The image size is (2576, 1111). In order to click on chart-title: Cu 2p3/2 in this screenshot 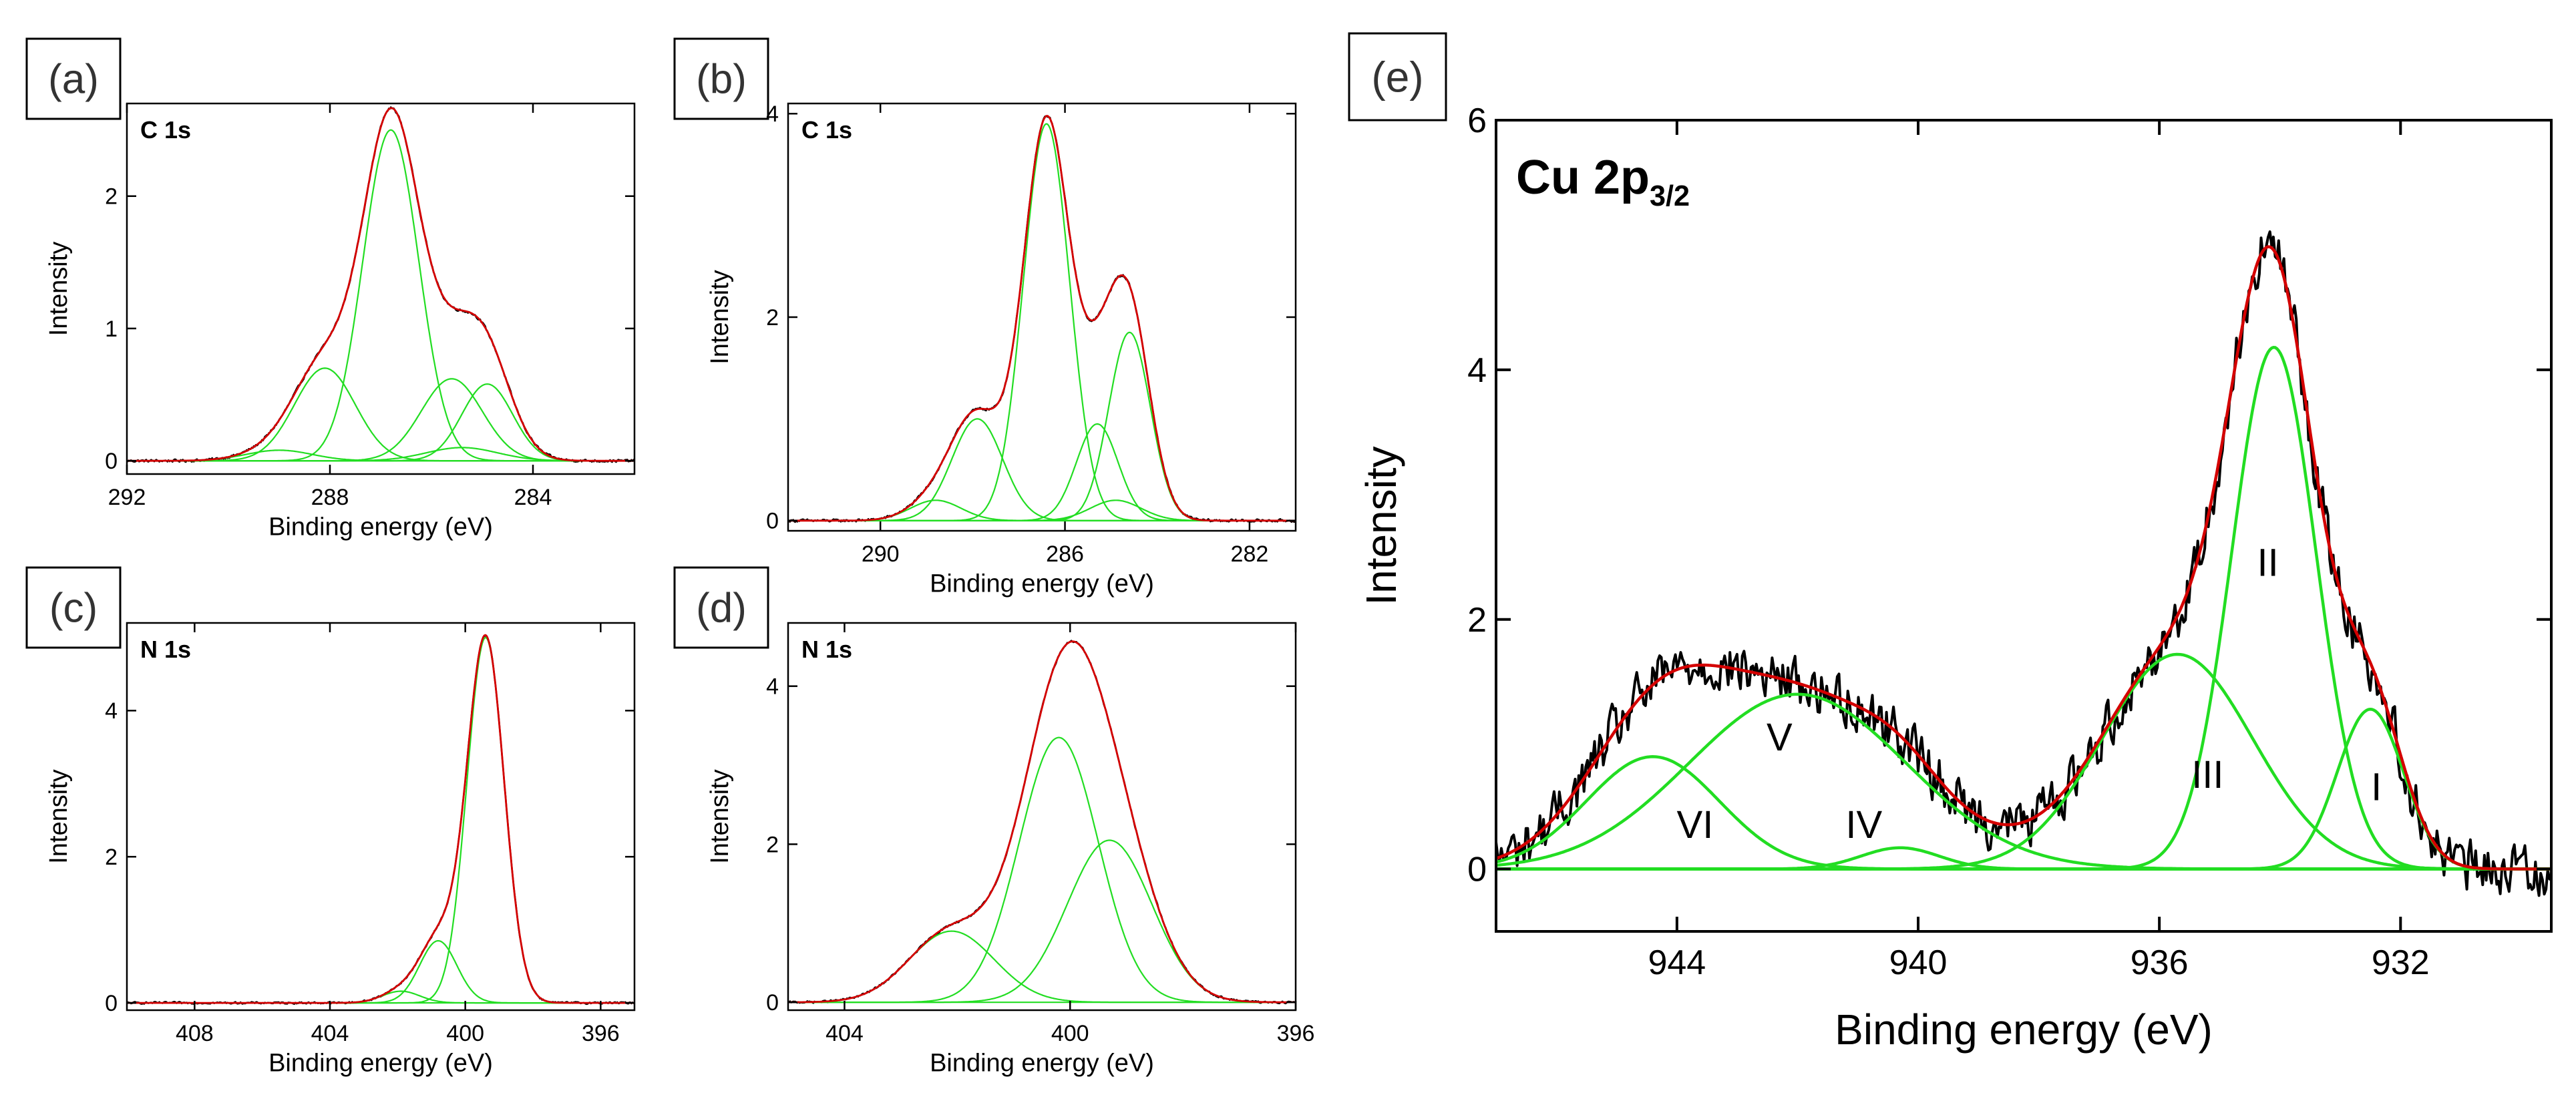, I will do `click(1603, 182)`.